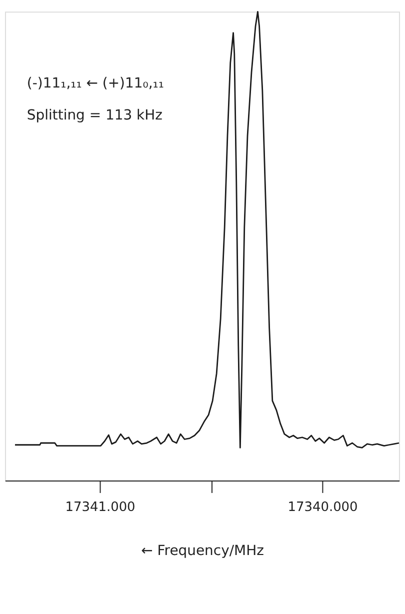 This screenshot has width=405, height=614. What do you see at coordinates (323, 507) in the screenshot?
I see `x-tick-label: 17340.000` at bounding box center [323, 507].